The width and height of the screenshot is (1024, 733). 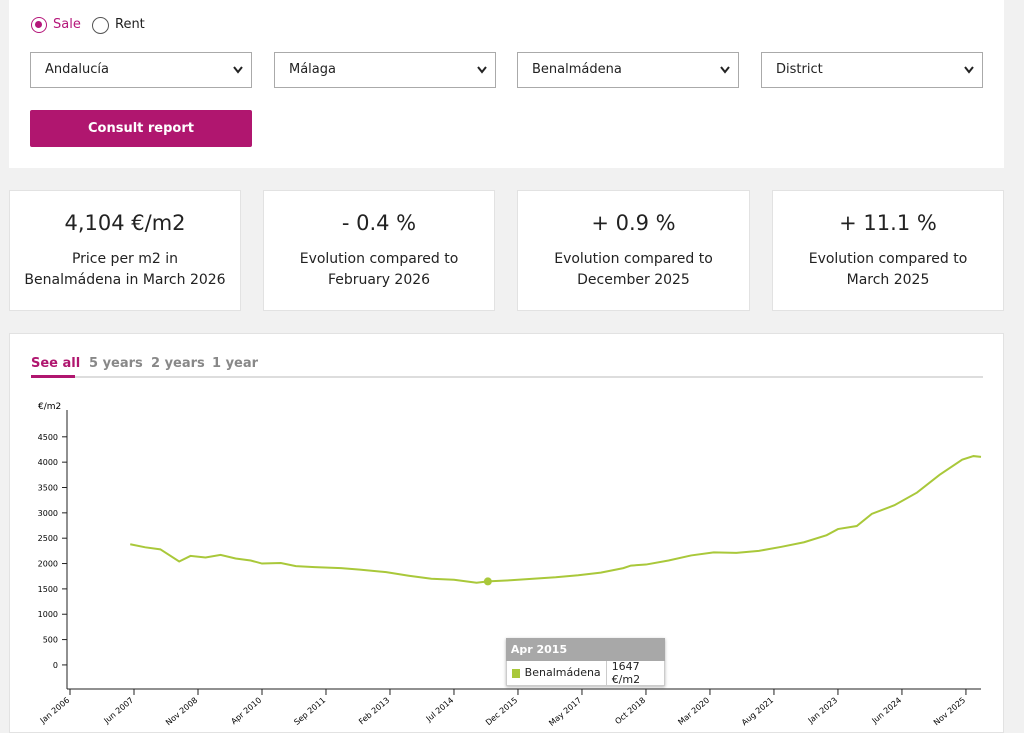 What do you see at coordinates (141, 128) in the screenshot?
I see `consult-button: Consult report` at bounding box center [141, 128].